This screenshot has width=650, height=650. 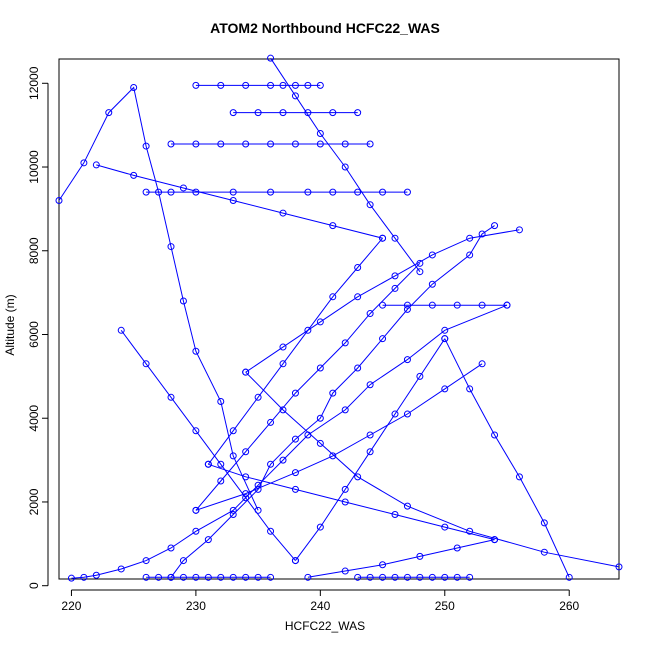 What do you see at coordinates (34, 585) in the screenshot?
I see `y-tick-label: 0` at bounding box center [34, 585].